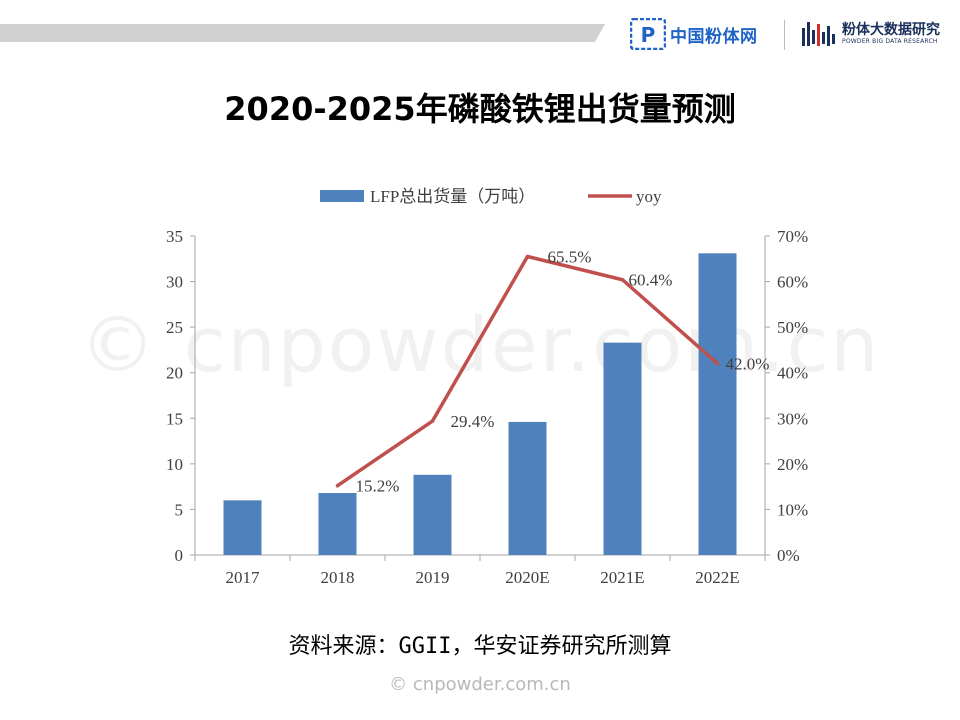  What do you see at coordinates (480, 646) in the screenshot?
I see `source-note: 资料来源：GGII，华安证券研究所测算` at bounding box center [480, 646].